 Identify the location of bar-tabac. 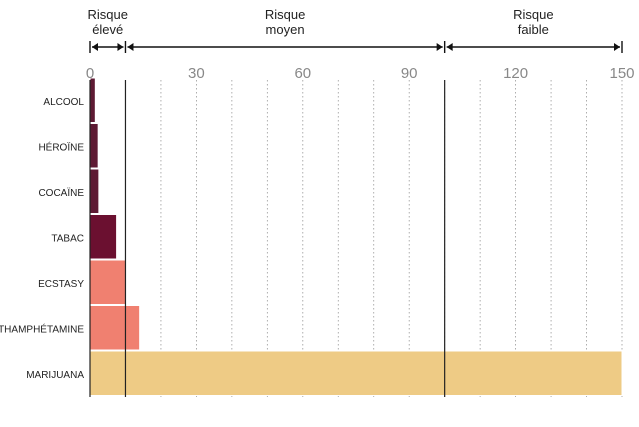
(103, 237).